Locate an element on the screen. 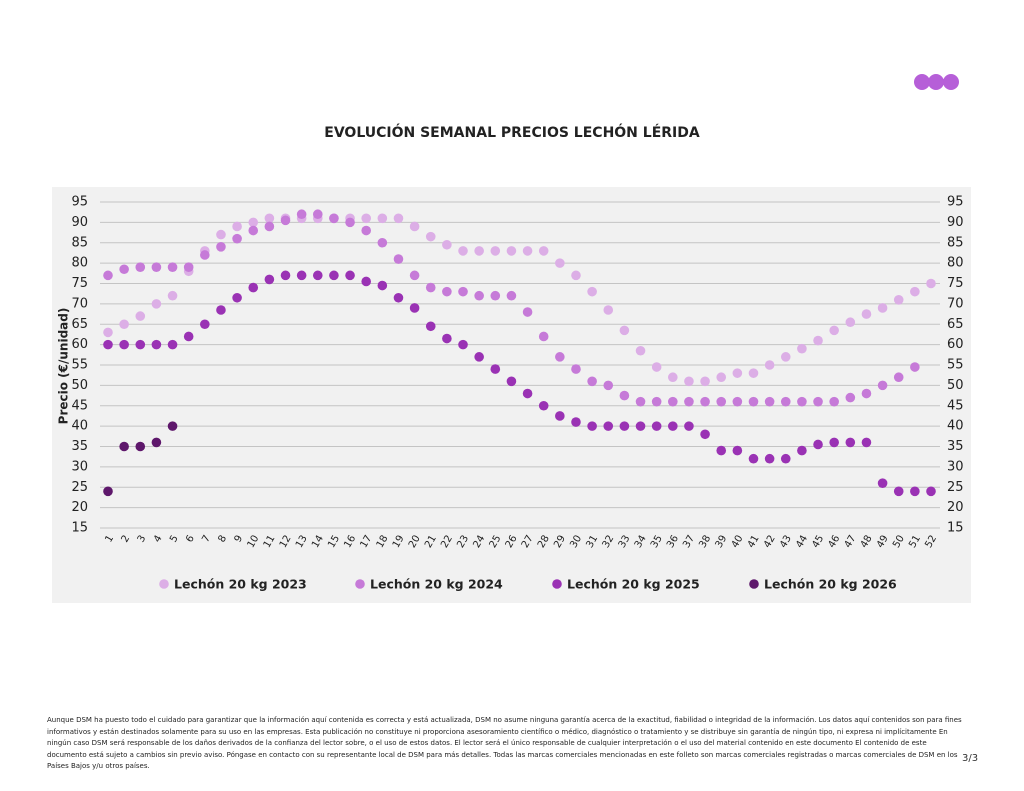 This screenshot has width=1024, height=791. x-tick-label: 9 is located at coordinates (239, 539).